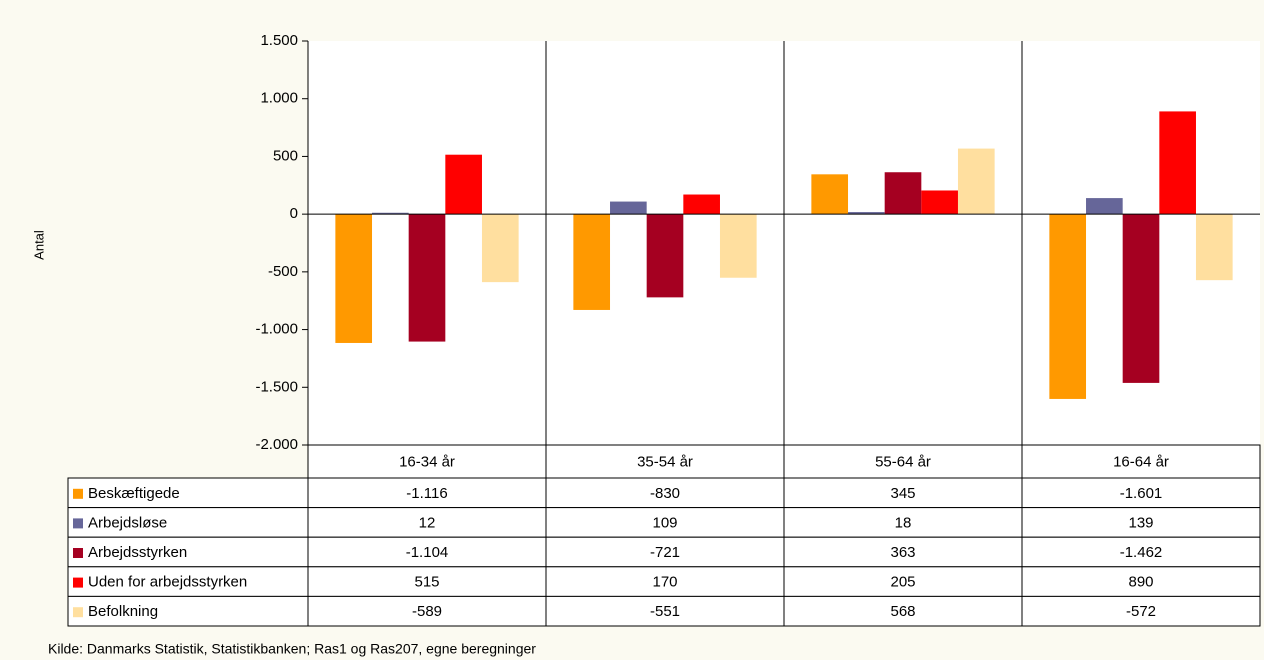 This screenshot has height=660, width=1264. What do you see at coordinates (279, 98) in the screenshot?
I see `y-tick-label: 1.000` at bounding box center [279, 98].